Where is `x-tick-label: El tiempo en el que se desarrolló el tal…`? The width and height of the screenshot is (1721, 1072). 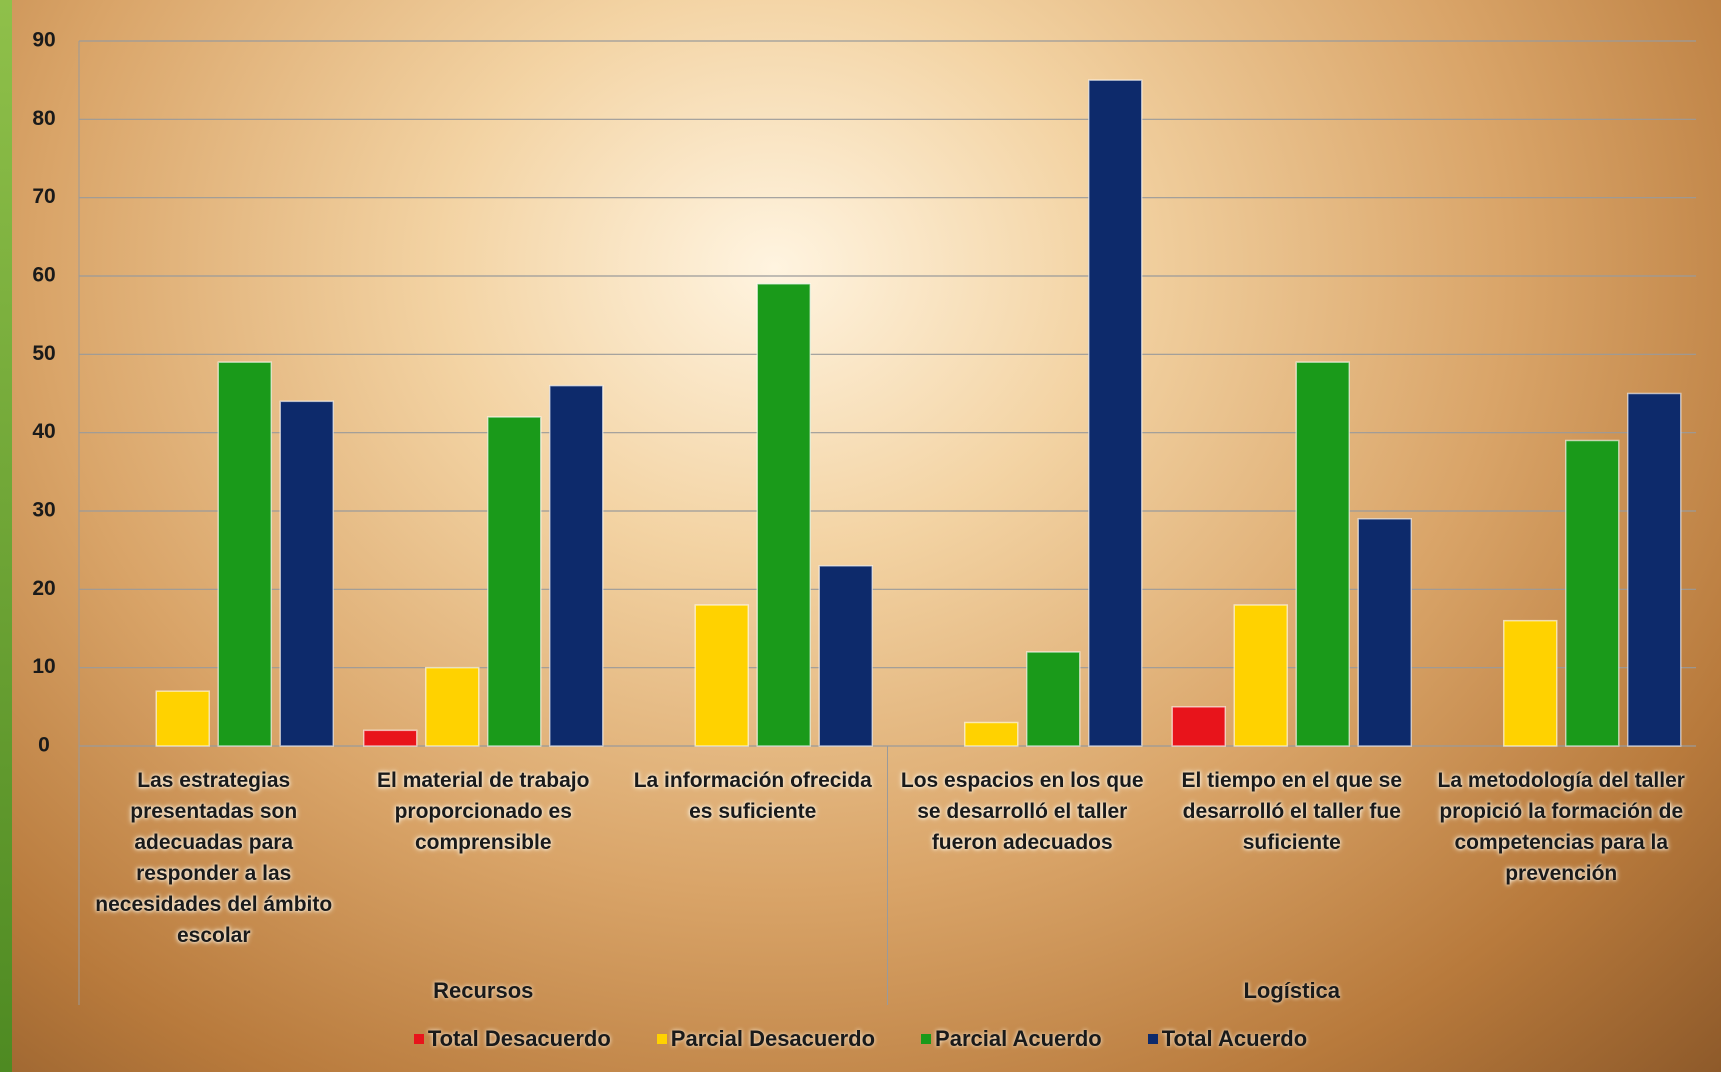 x-tick-label: El tiempo en el que se desarrolló el tal… is located at coordinates (1292, 811).